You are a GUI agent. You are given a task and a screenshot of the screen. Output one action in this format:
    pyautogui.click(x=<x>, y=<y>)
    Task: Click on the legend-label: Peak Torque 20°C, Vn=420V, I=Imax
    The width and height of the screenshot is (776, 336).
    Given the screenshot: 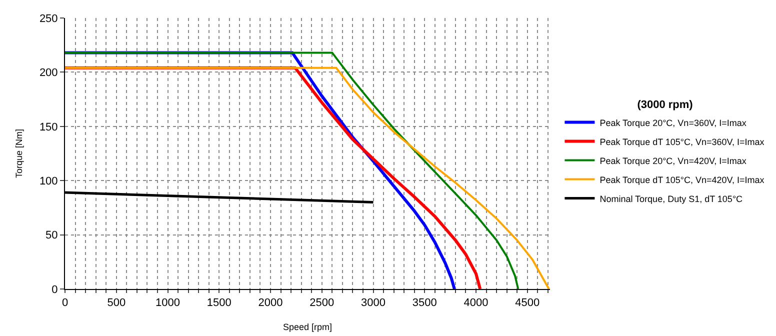 What is the action you would take?
    pyautogui.click(x=673, y=161)
    